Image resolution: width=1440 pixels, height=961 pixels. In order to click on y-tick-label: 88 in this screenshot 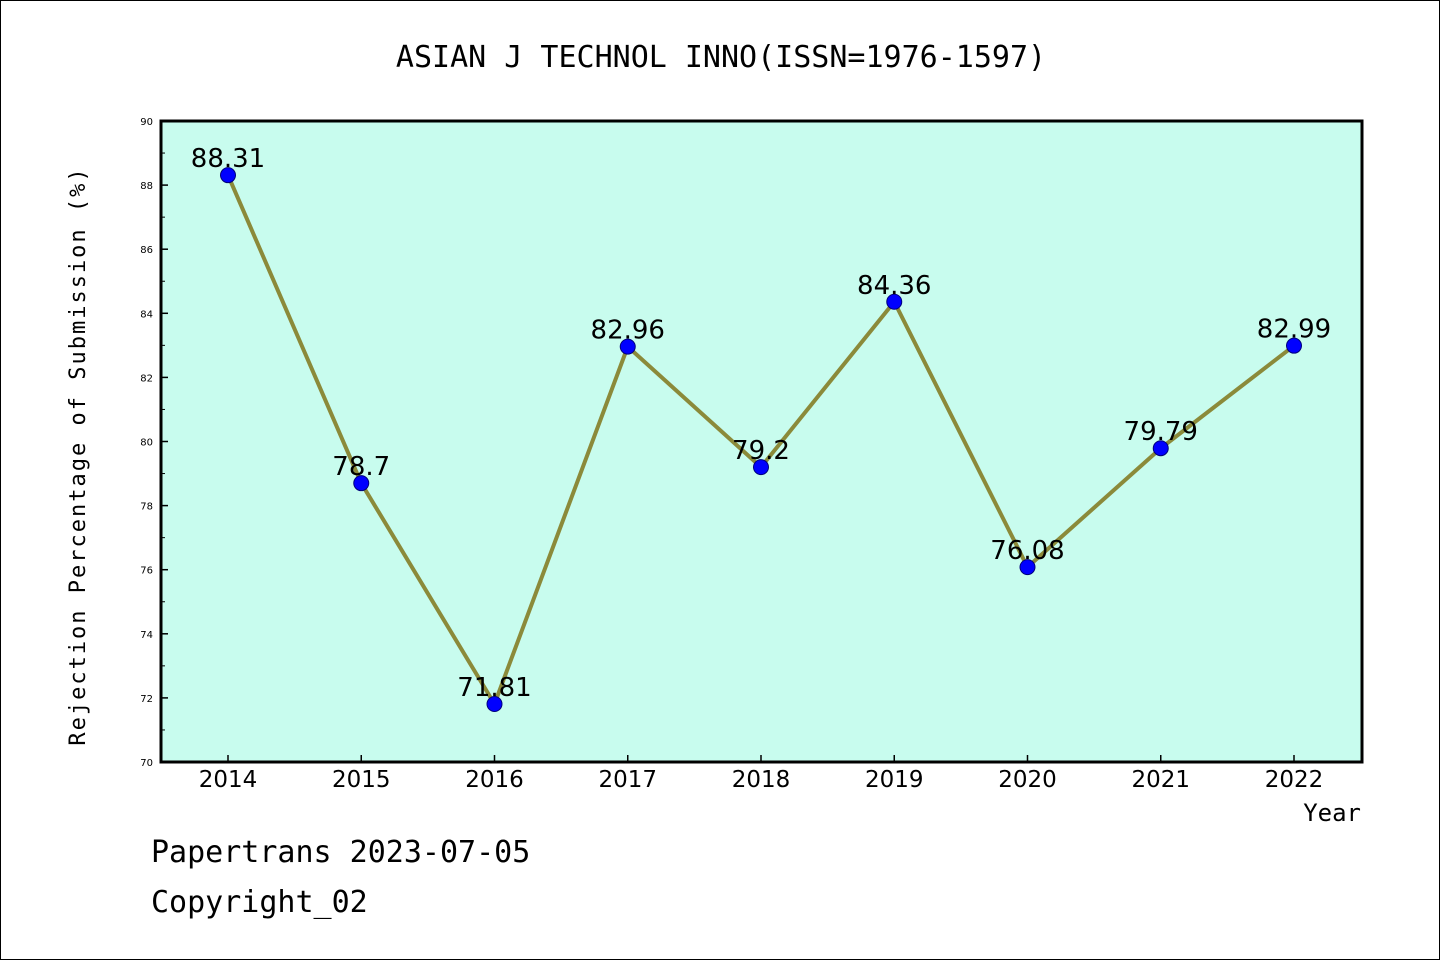, I will do `click(146, 186)`.